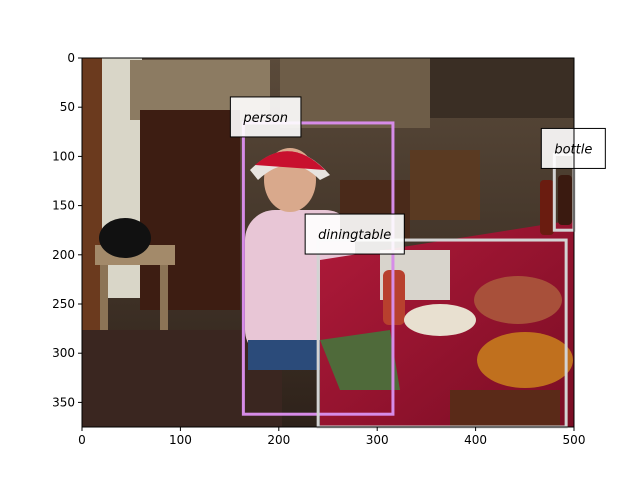  I want to click on x-tick-label: 500, so click(574, 440).